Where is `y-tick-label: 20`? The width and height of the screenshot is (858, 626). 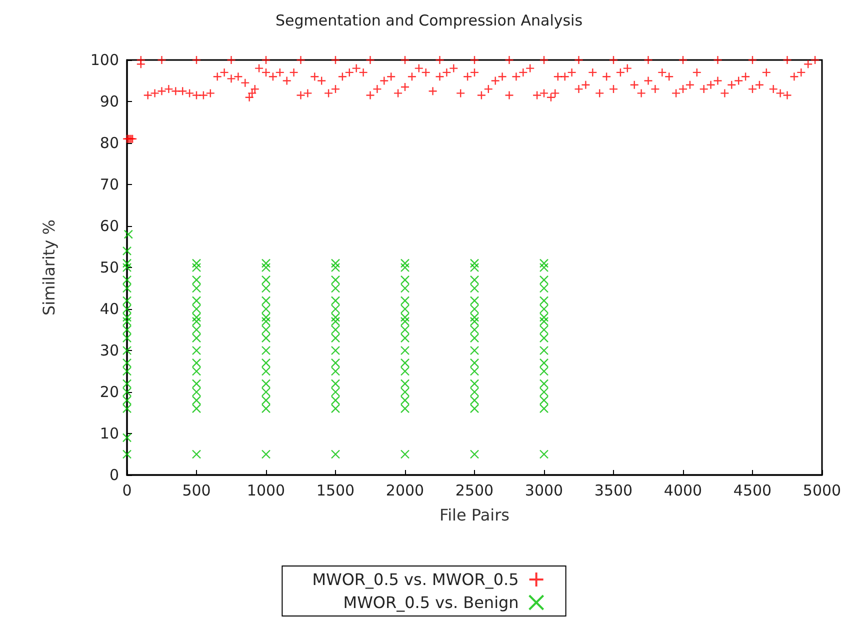 y-tick-label: 20 is located at coordinates (109, 392).